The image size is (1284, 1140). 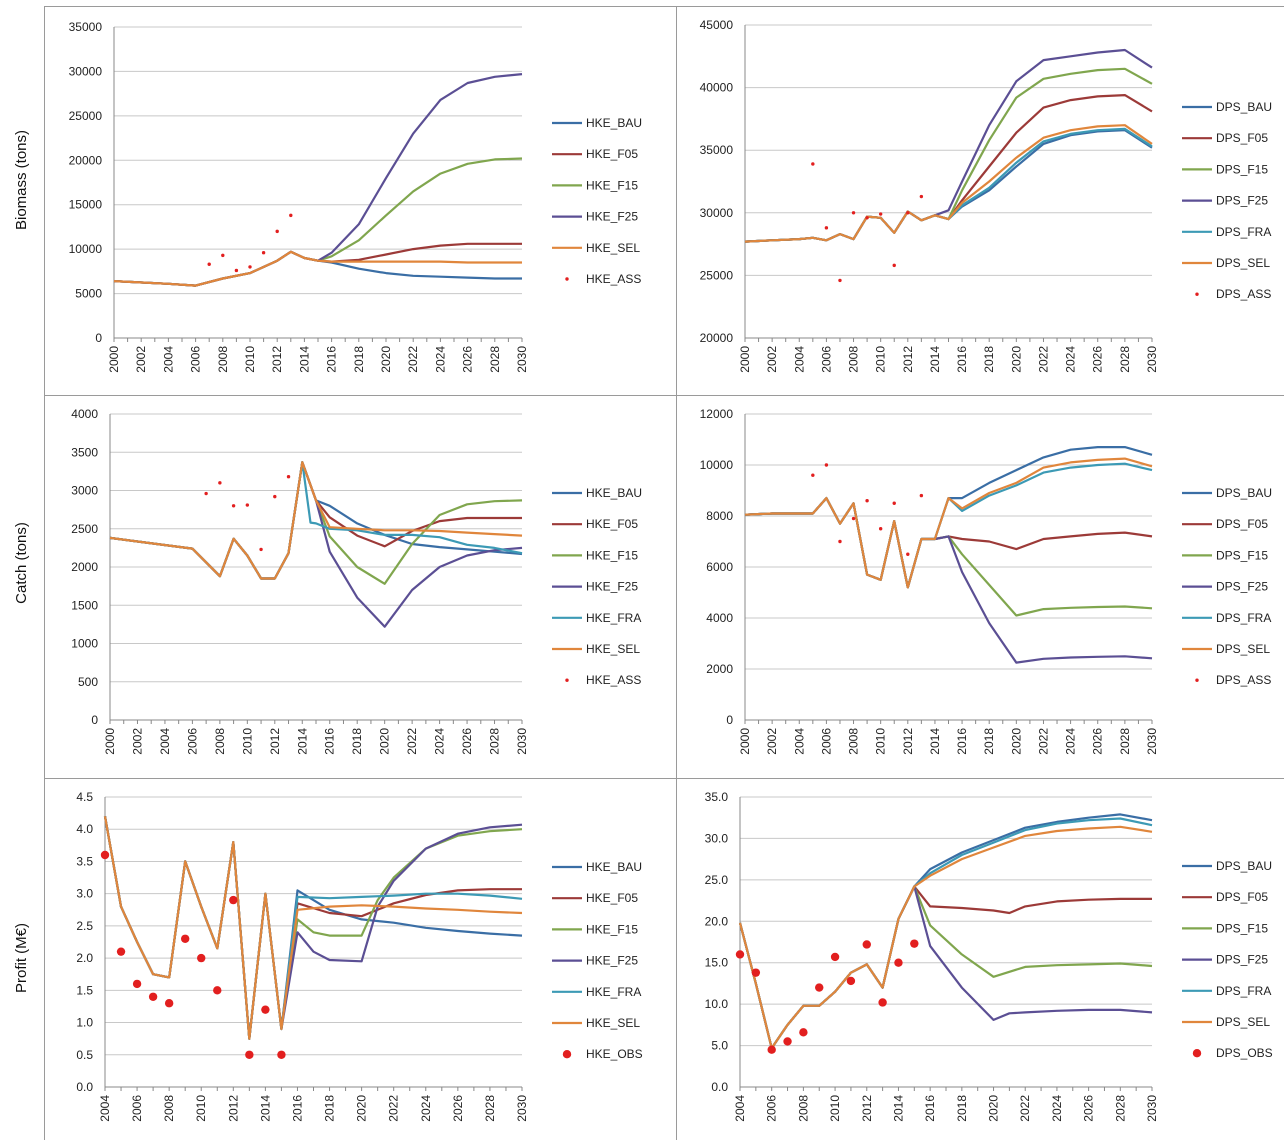 I want to click on y-tick-label: 4000, so click(x=719, y=618).